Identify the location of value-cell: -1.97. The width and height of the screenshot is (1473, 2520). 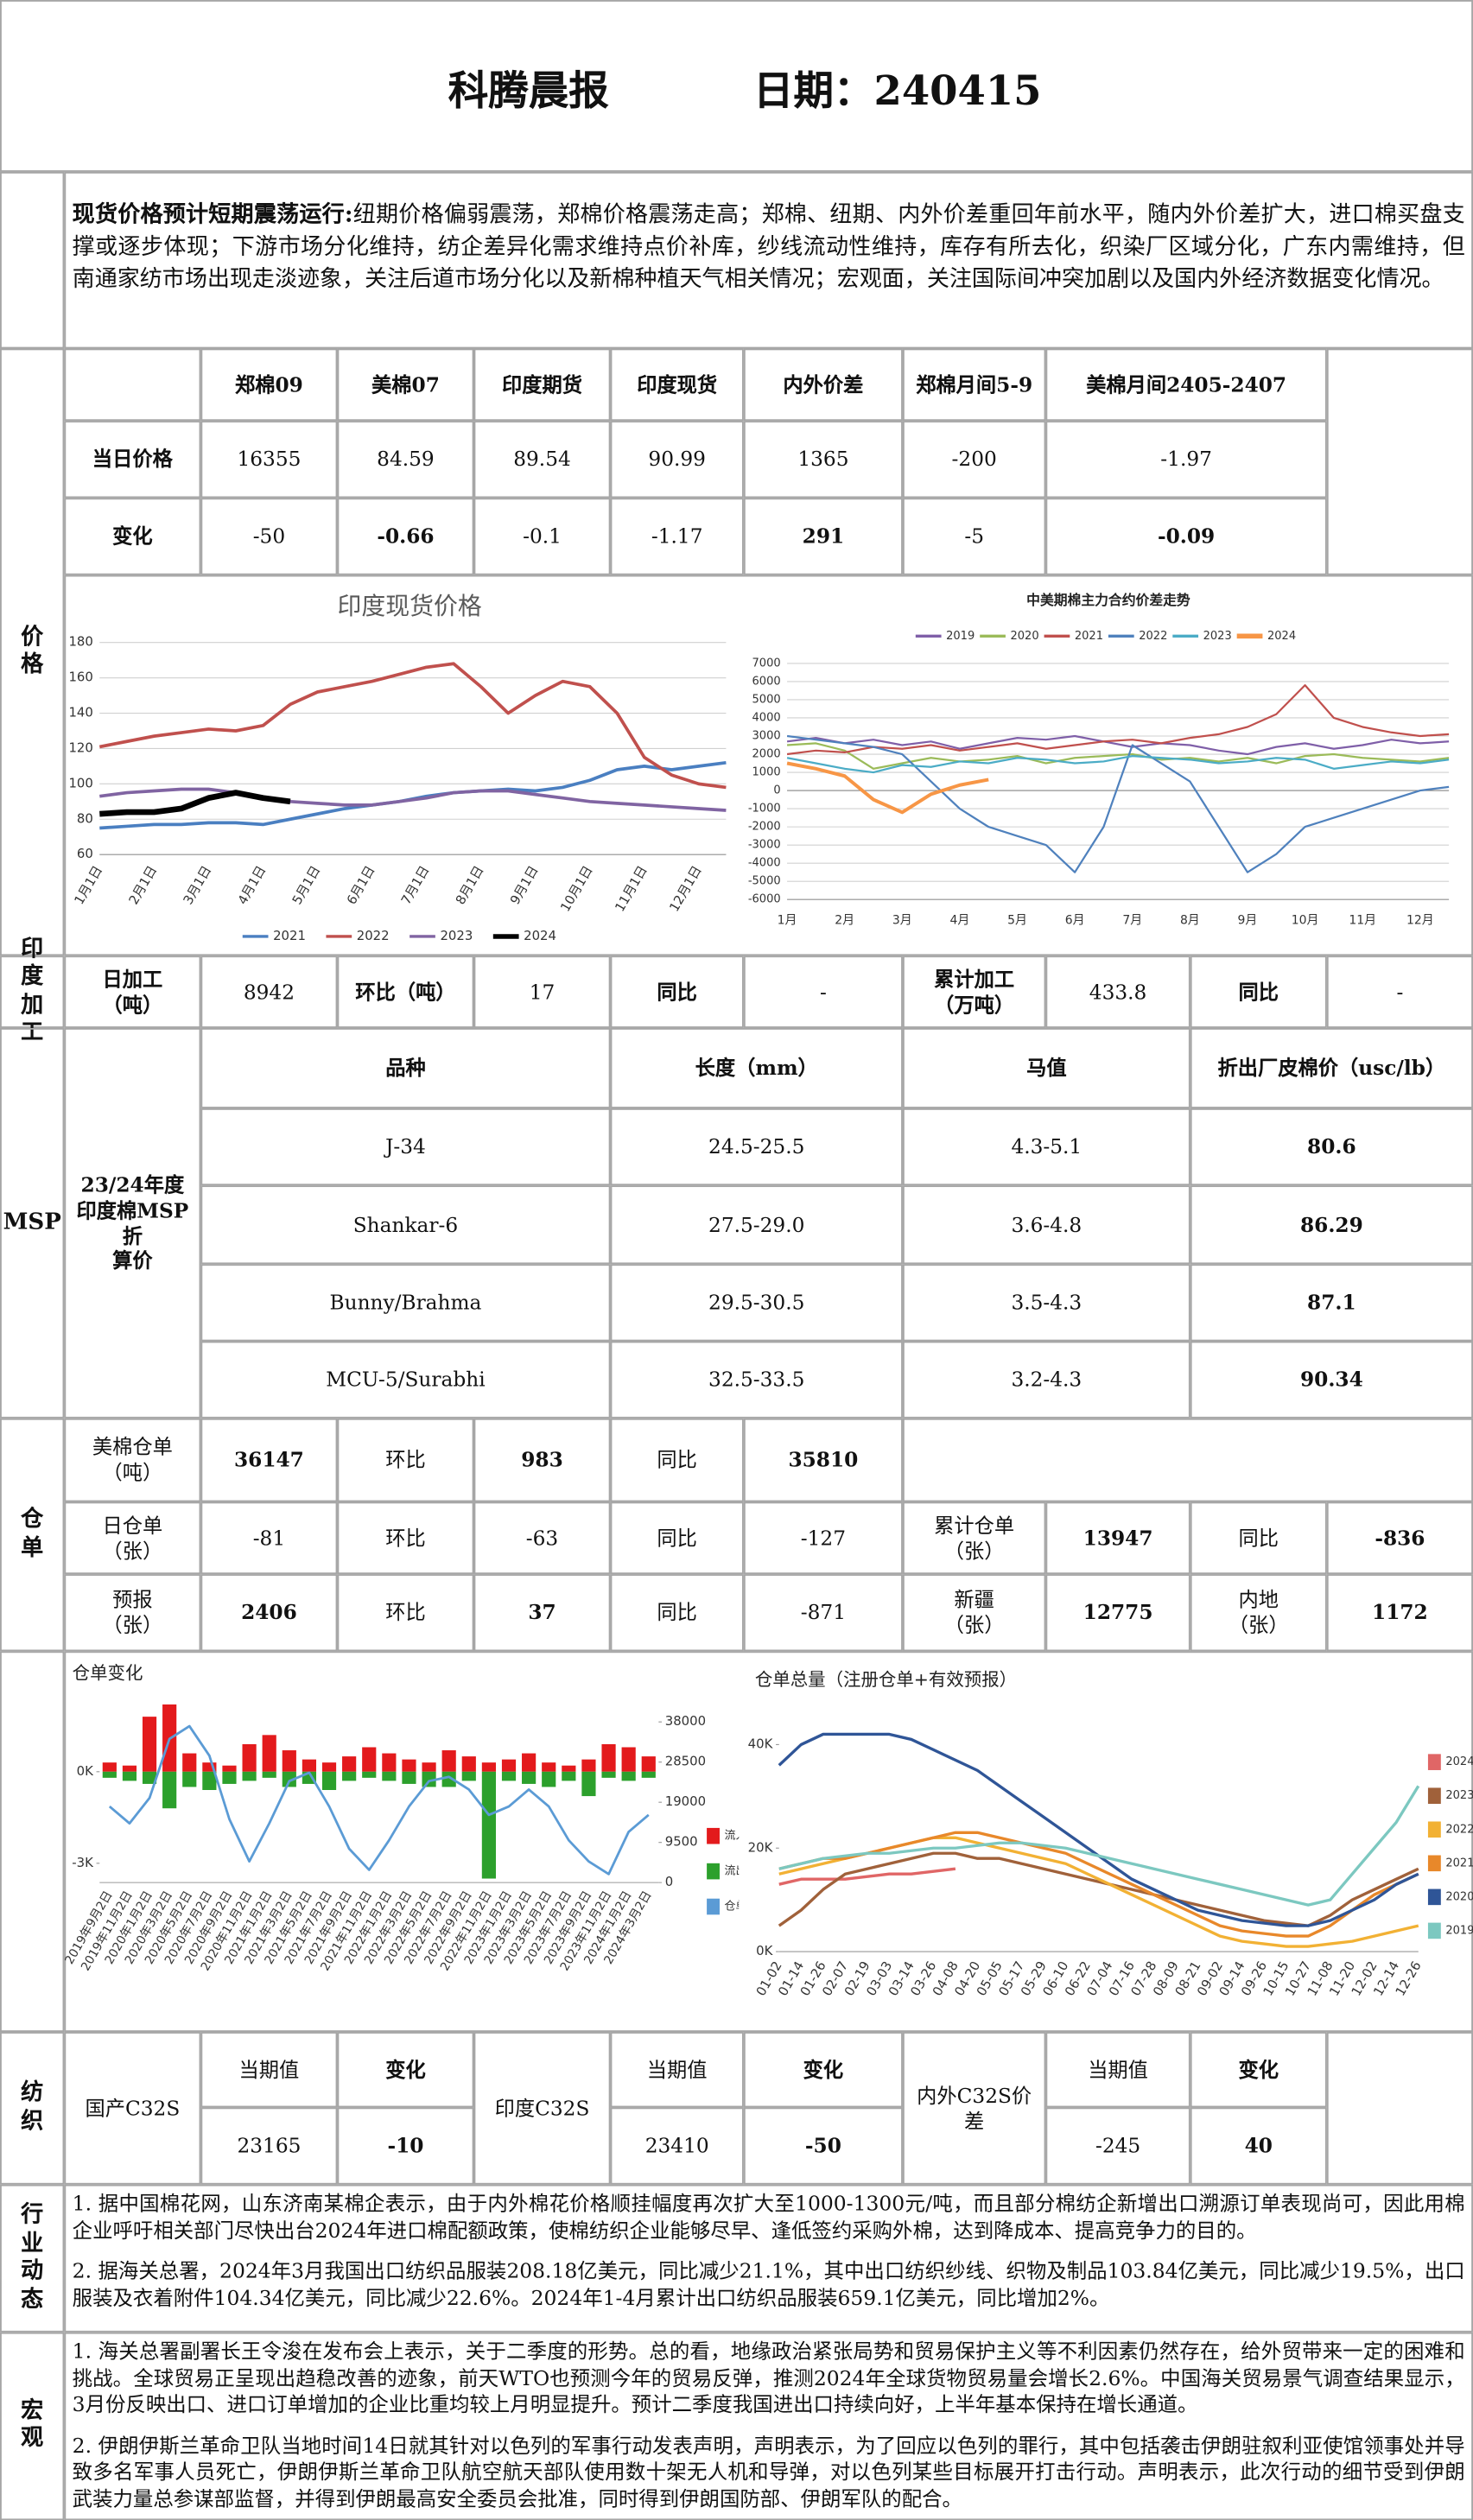
(1186, 459).